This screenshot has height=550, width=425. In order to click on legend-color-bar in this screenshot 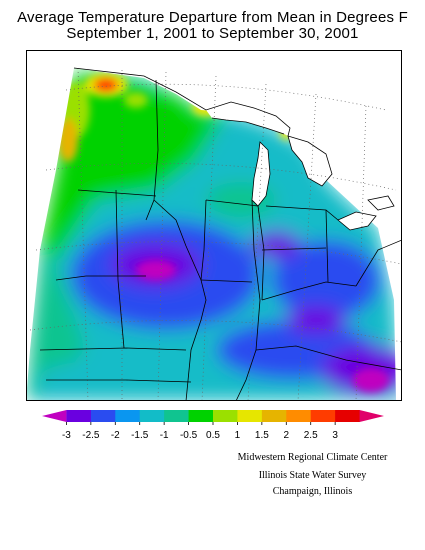, I will do `click(213, 416)`.